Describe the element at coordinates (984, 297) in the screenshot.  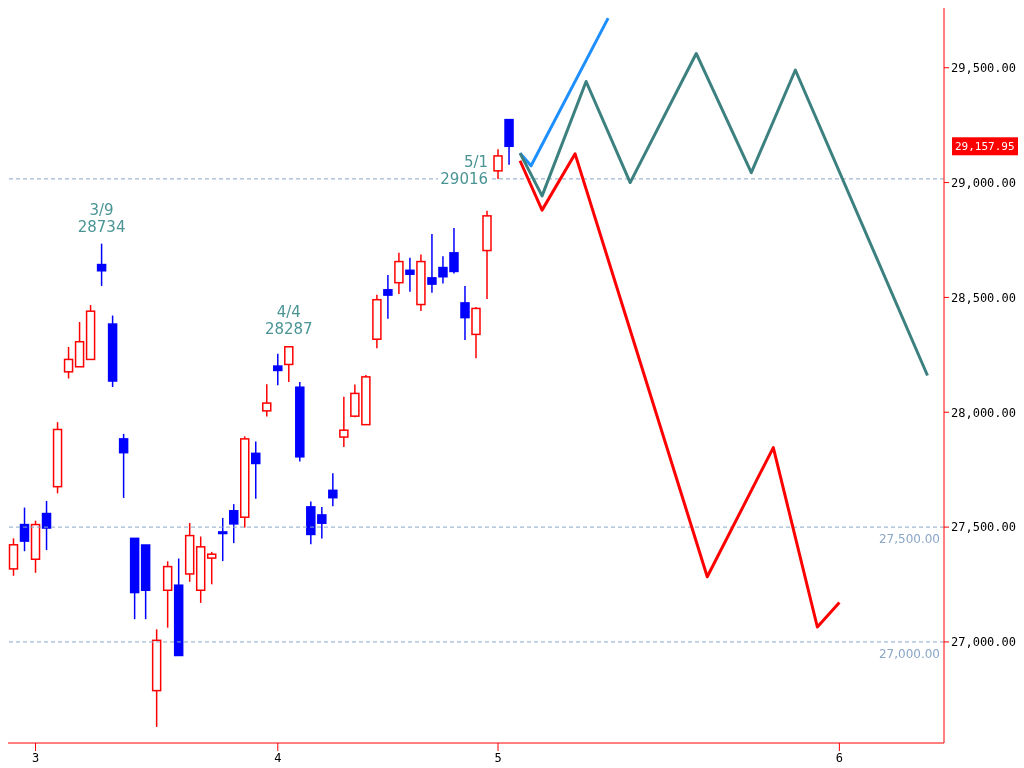
I see `y-tick-label: 28,500.00` at that location.